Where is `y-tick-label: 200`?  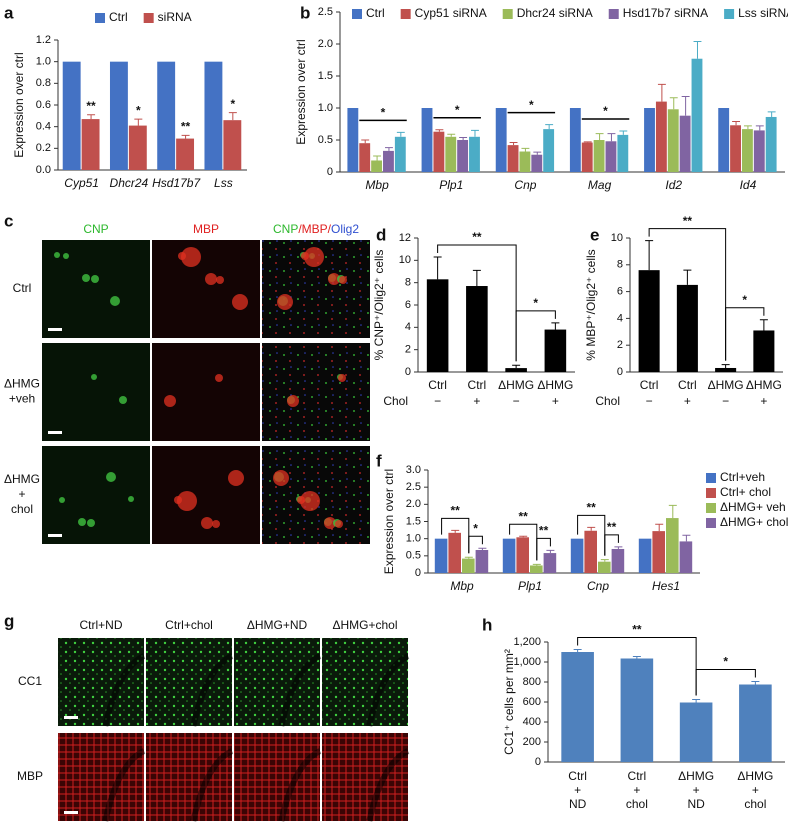 y-tick-label: 200 is located at coordinates (532, 742).